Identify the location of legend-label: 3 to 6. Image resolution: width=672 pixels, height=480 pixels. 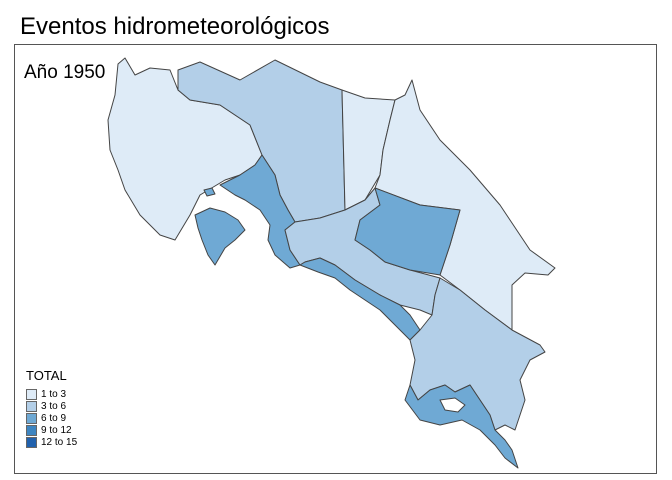
(54, 406).